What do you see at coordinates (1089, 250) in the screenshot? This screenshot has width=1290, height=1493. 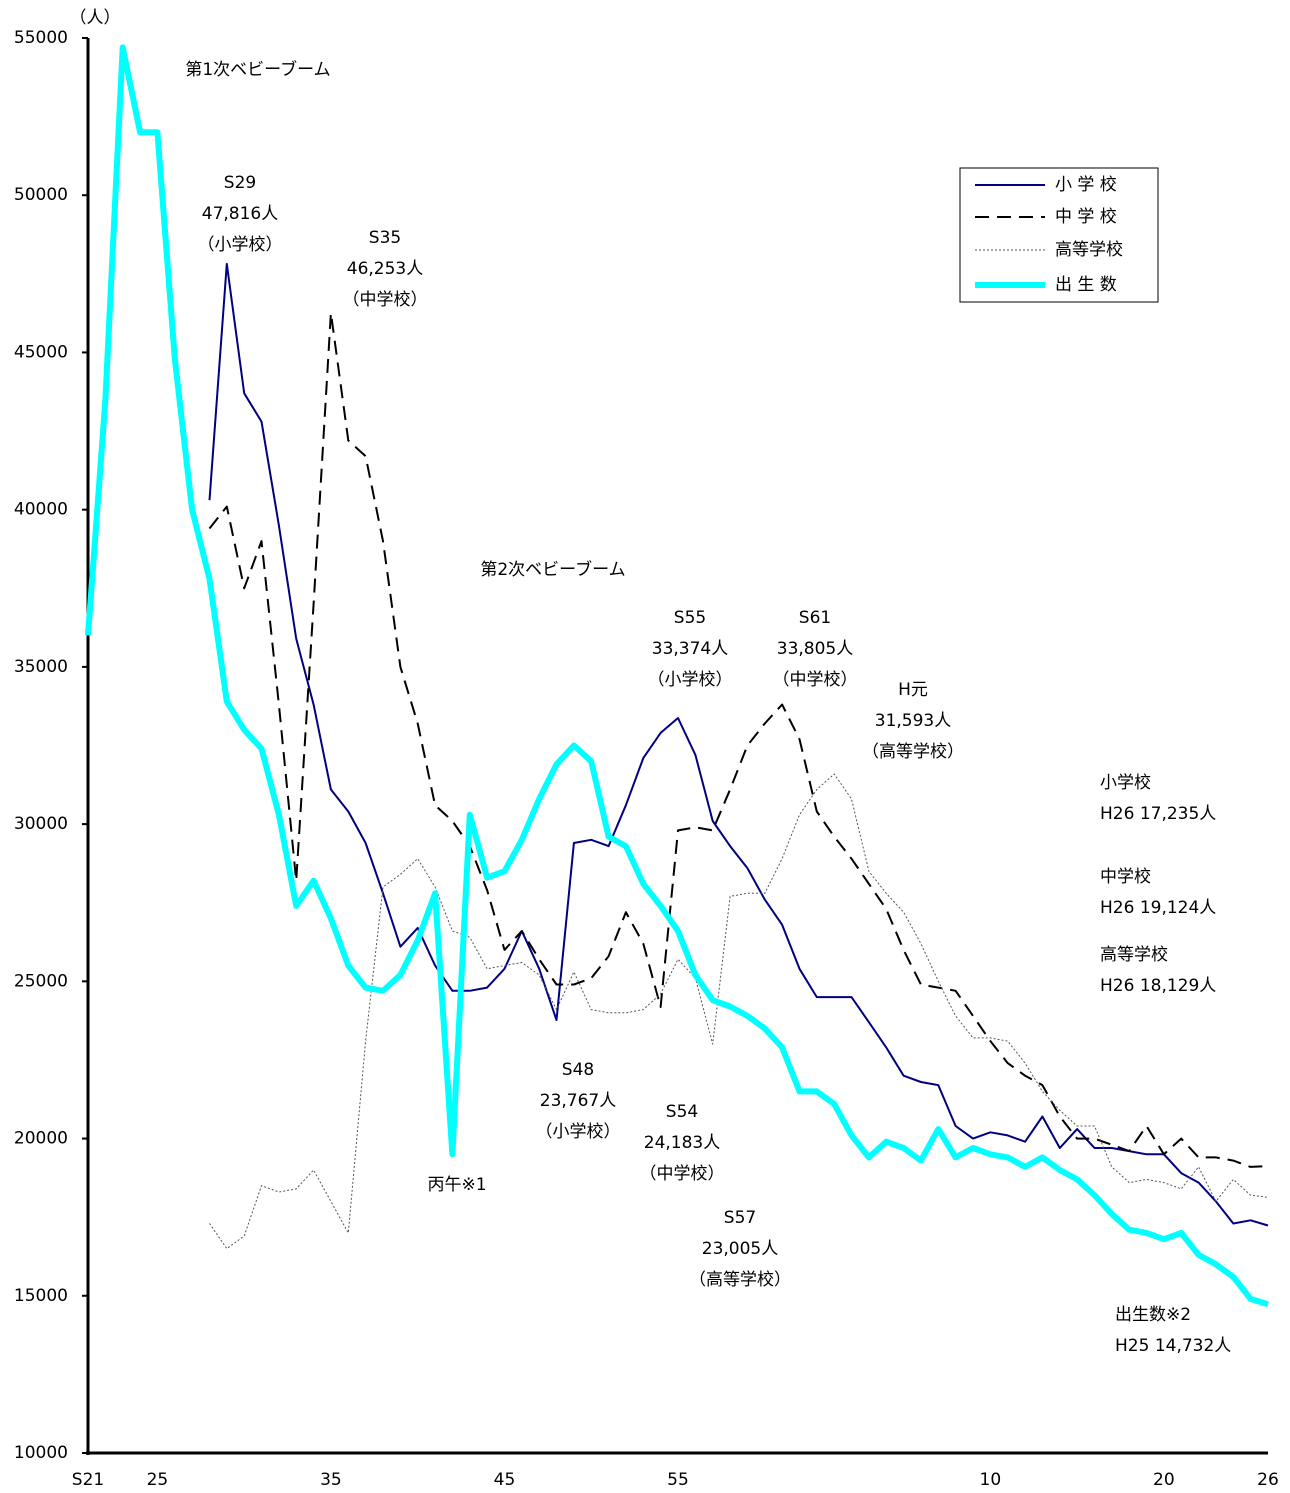 I see `legend-label: 高等学校` at bounding box center [1089, 250].